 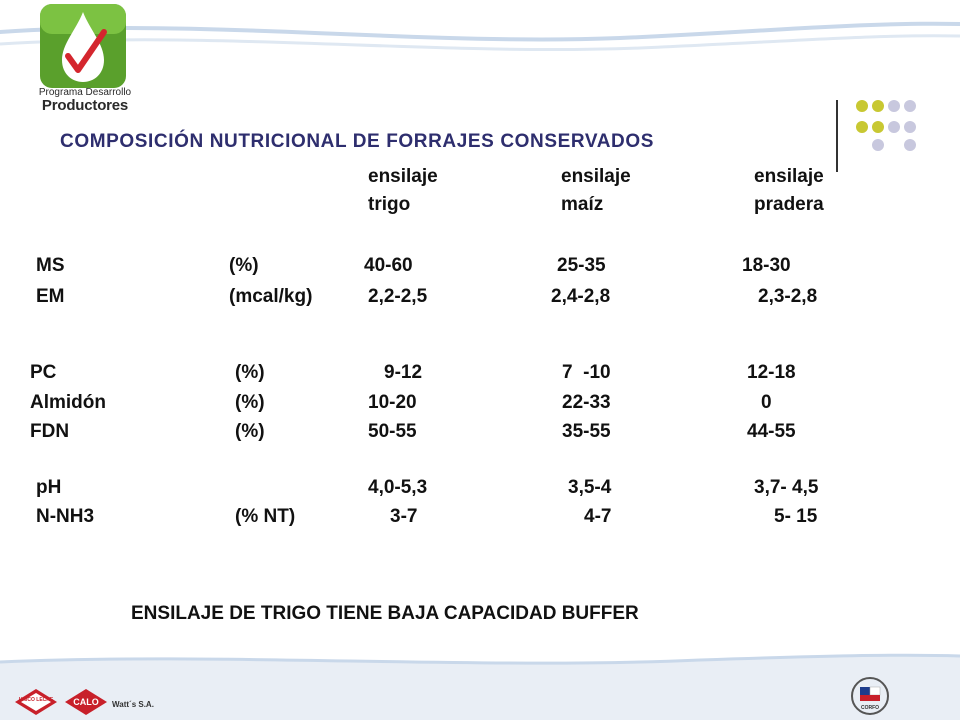 I want to click on row-param-nnh3: N-NH3, so click(x=65, y=516).